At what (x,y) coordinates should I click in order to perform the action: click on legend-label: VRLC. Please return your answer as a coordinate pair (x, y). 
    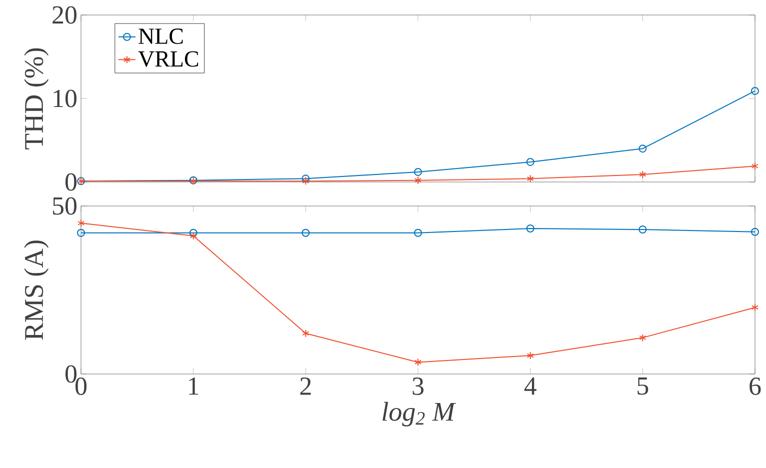
    Looking at the image, I should click on (168, 59).